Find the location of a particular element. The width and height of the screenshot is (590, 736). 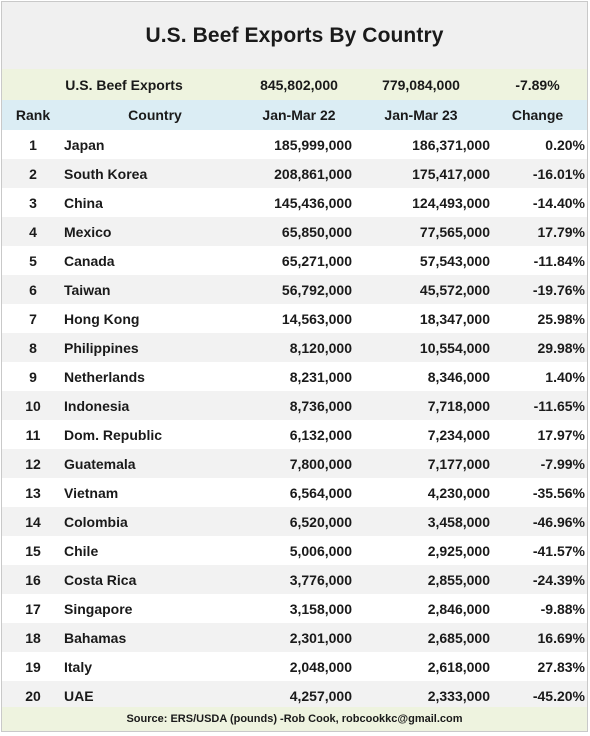

cell-rank: 12 is located at coordinates (33, 463).